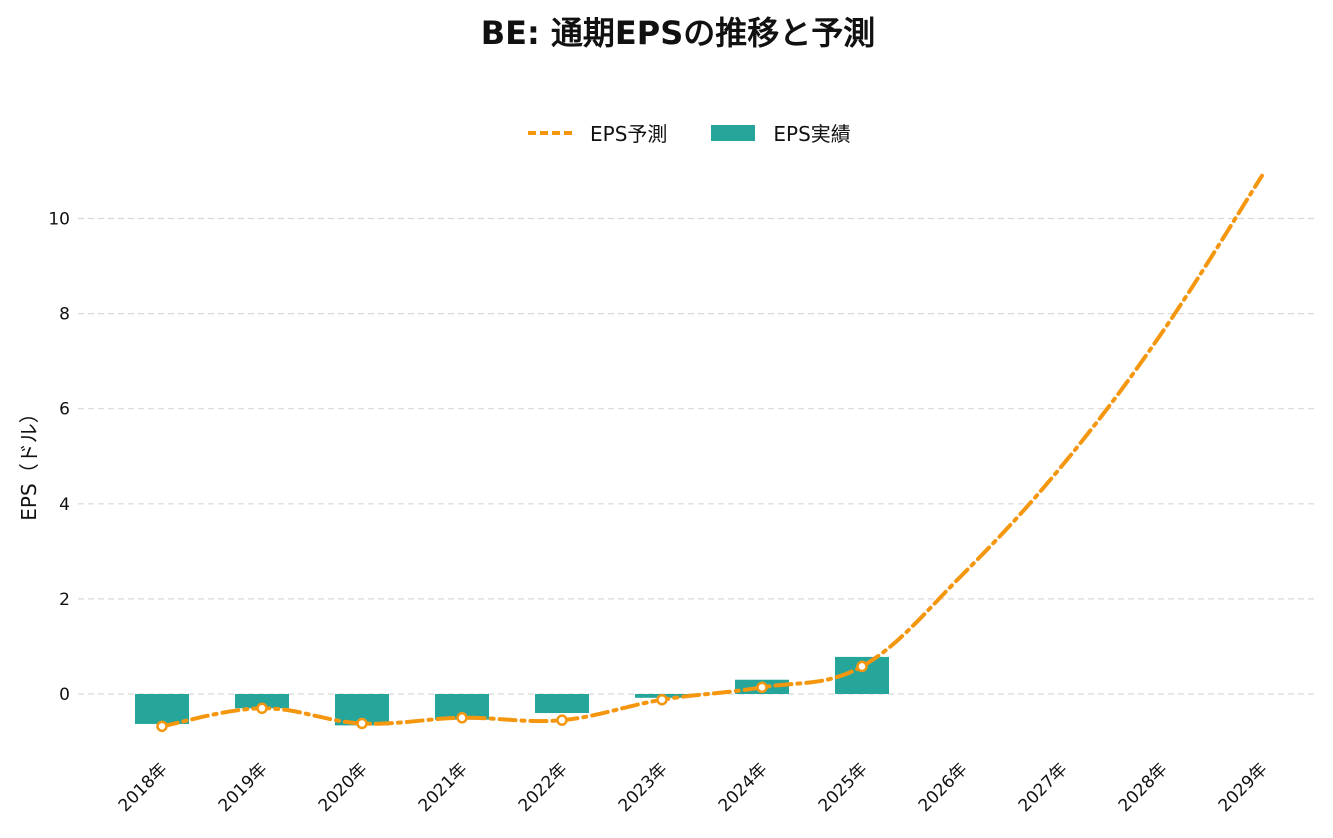 Image resolution: width=1333 pixels, height=838 pixels. What do you see at coordinates (543, 787) in the screenshot?
I see `x-tick-label: 2022年` at bounding box center [543, 787].